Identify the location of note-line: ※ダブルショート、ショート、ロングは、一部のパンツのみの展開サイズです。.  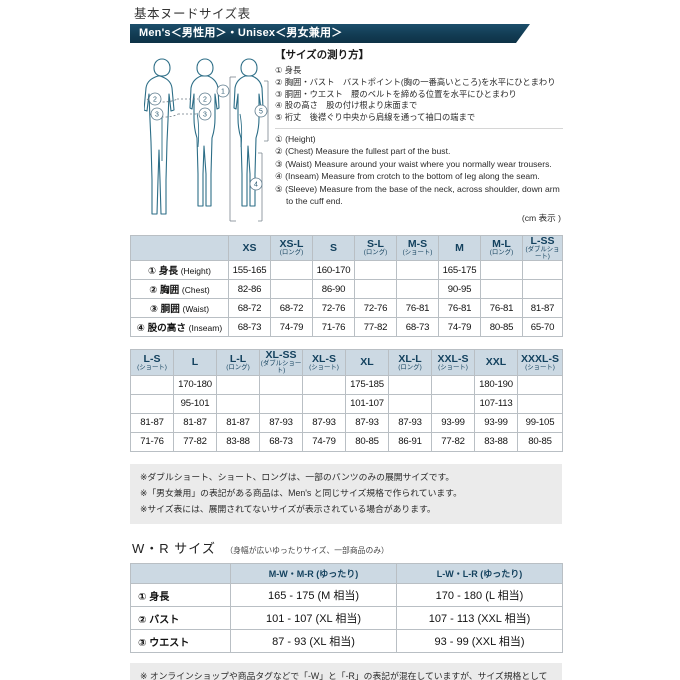
(297, 476).